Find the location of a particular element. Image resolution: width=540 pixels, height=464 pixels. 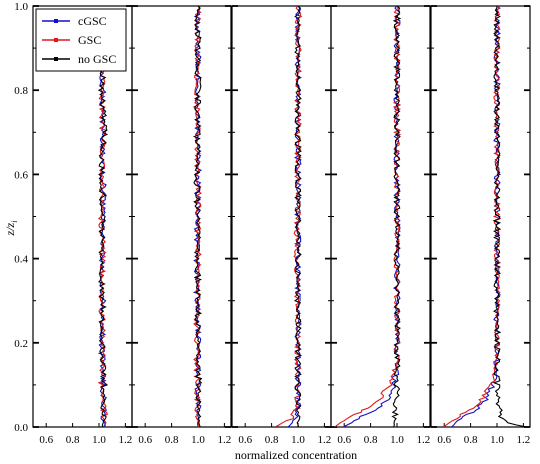

y-tick-label: 0.8 is located at coordinates (21, 91).